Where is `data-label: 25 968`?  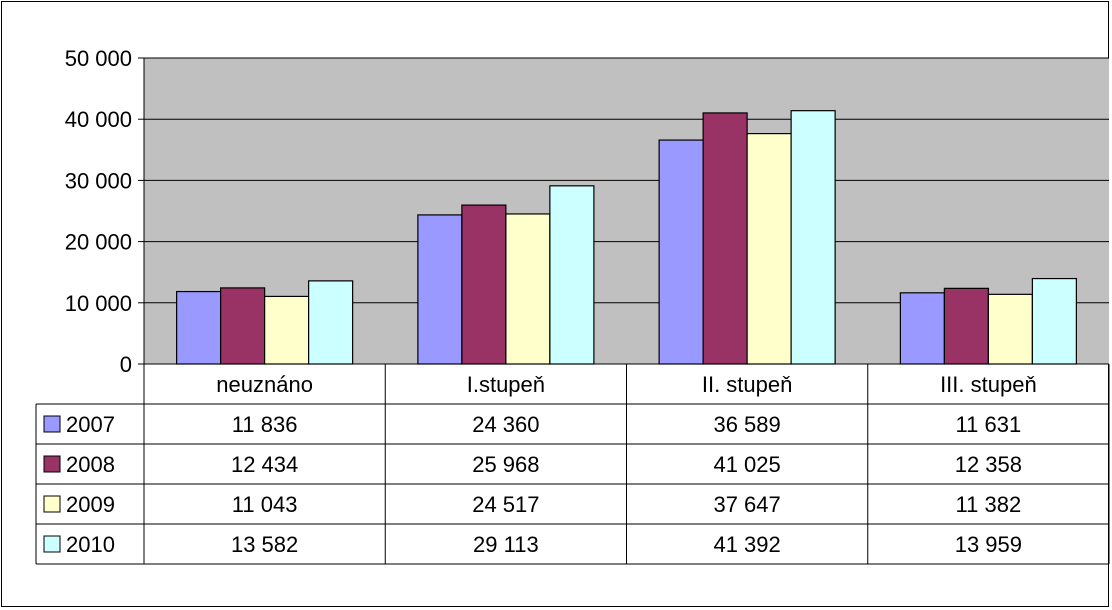 data-label: 25 968 is located at coordinates (505, 464).